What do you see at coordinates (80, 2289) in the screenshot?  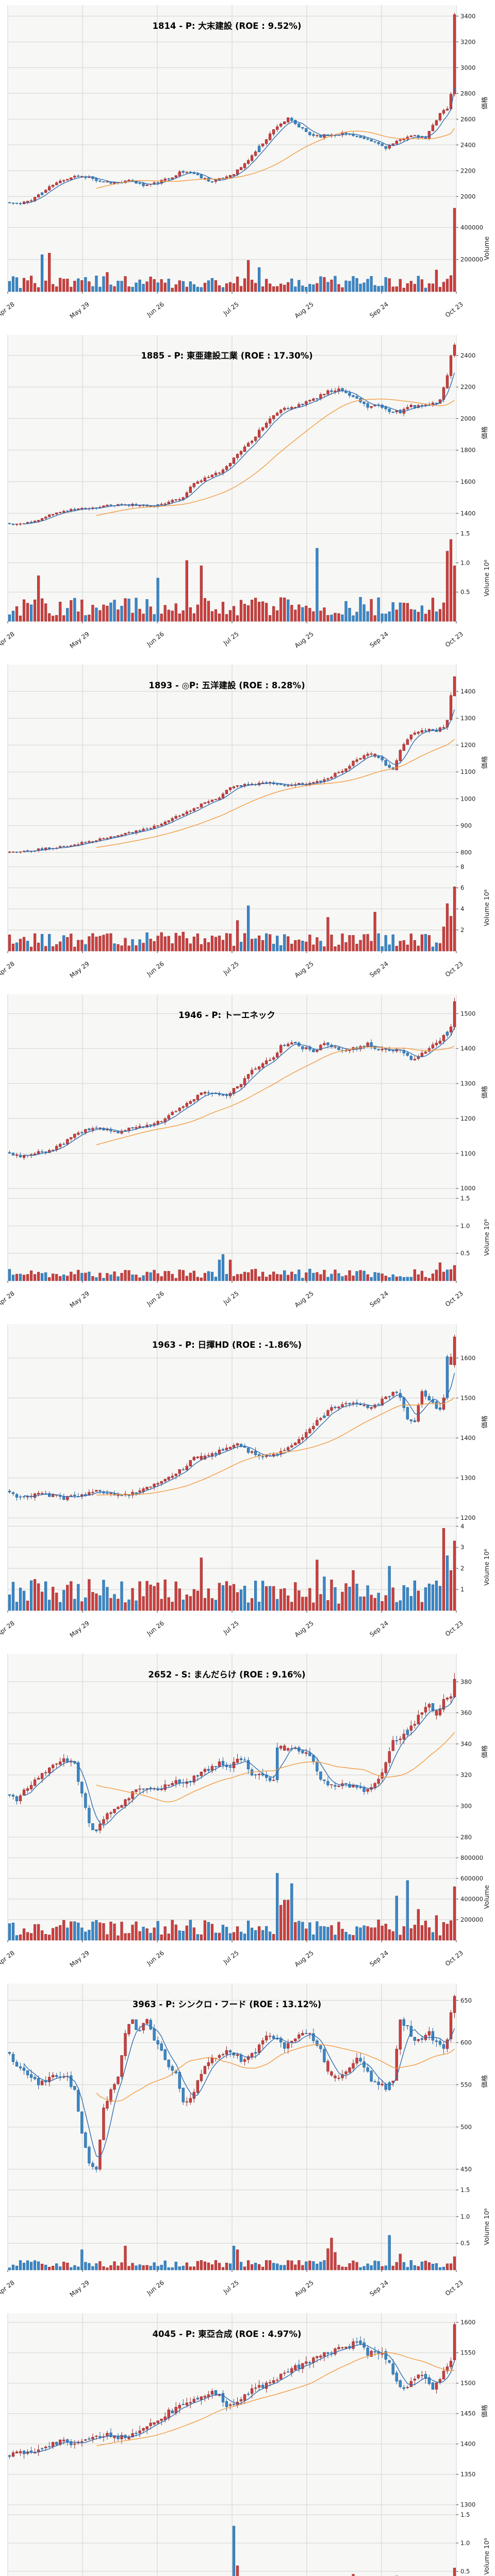 I see `x-tick-label: May 29` at bounding box center [80, 2289].